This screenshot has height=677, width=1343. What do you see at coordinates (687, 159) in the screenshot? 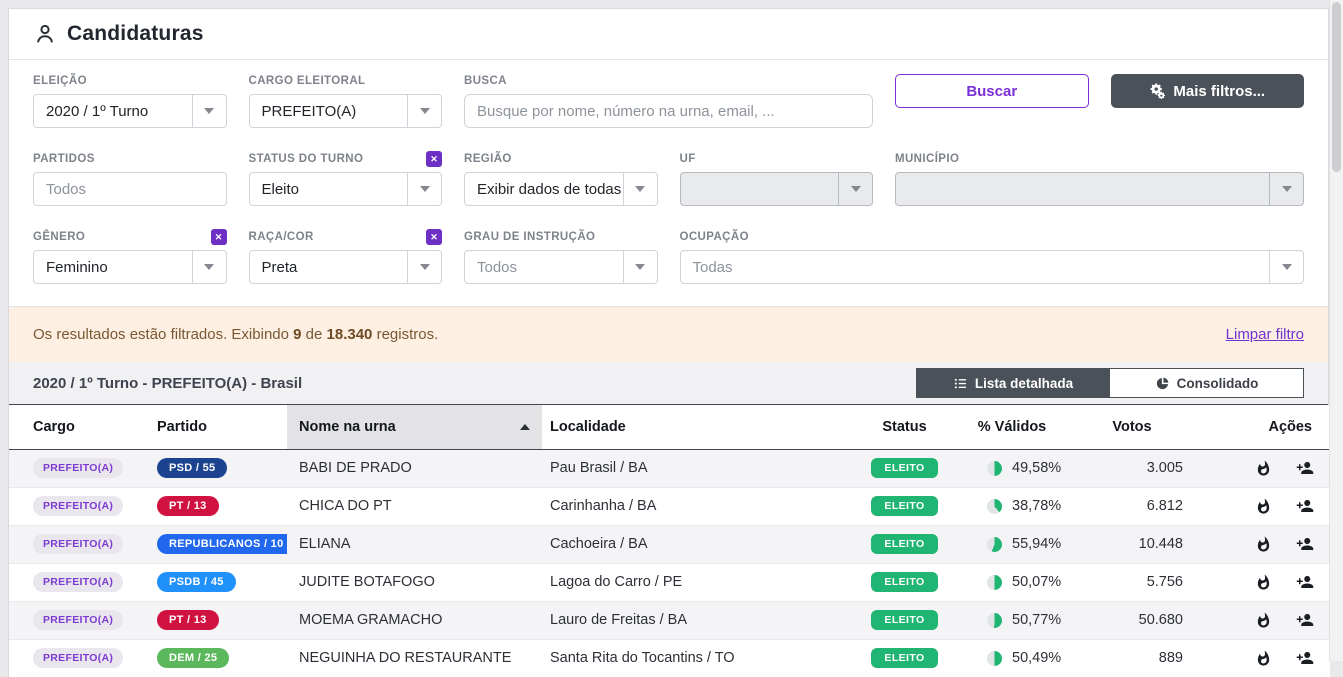
I see `uf-label: UF` at bounding box center [687, 159].